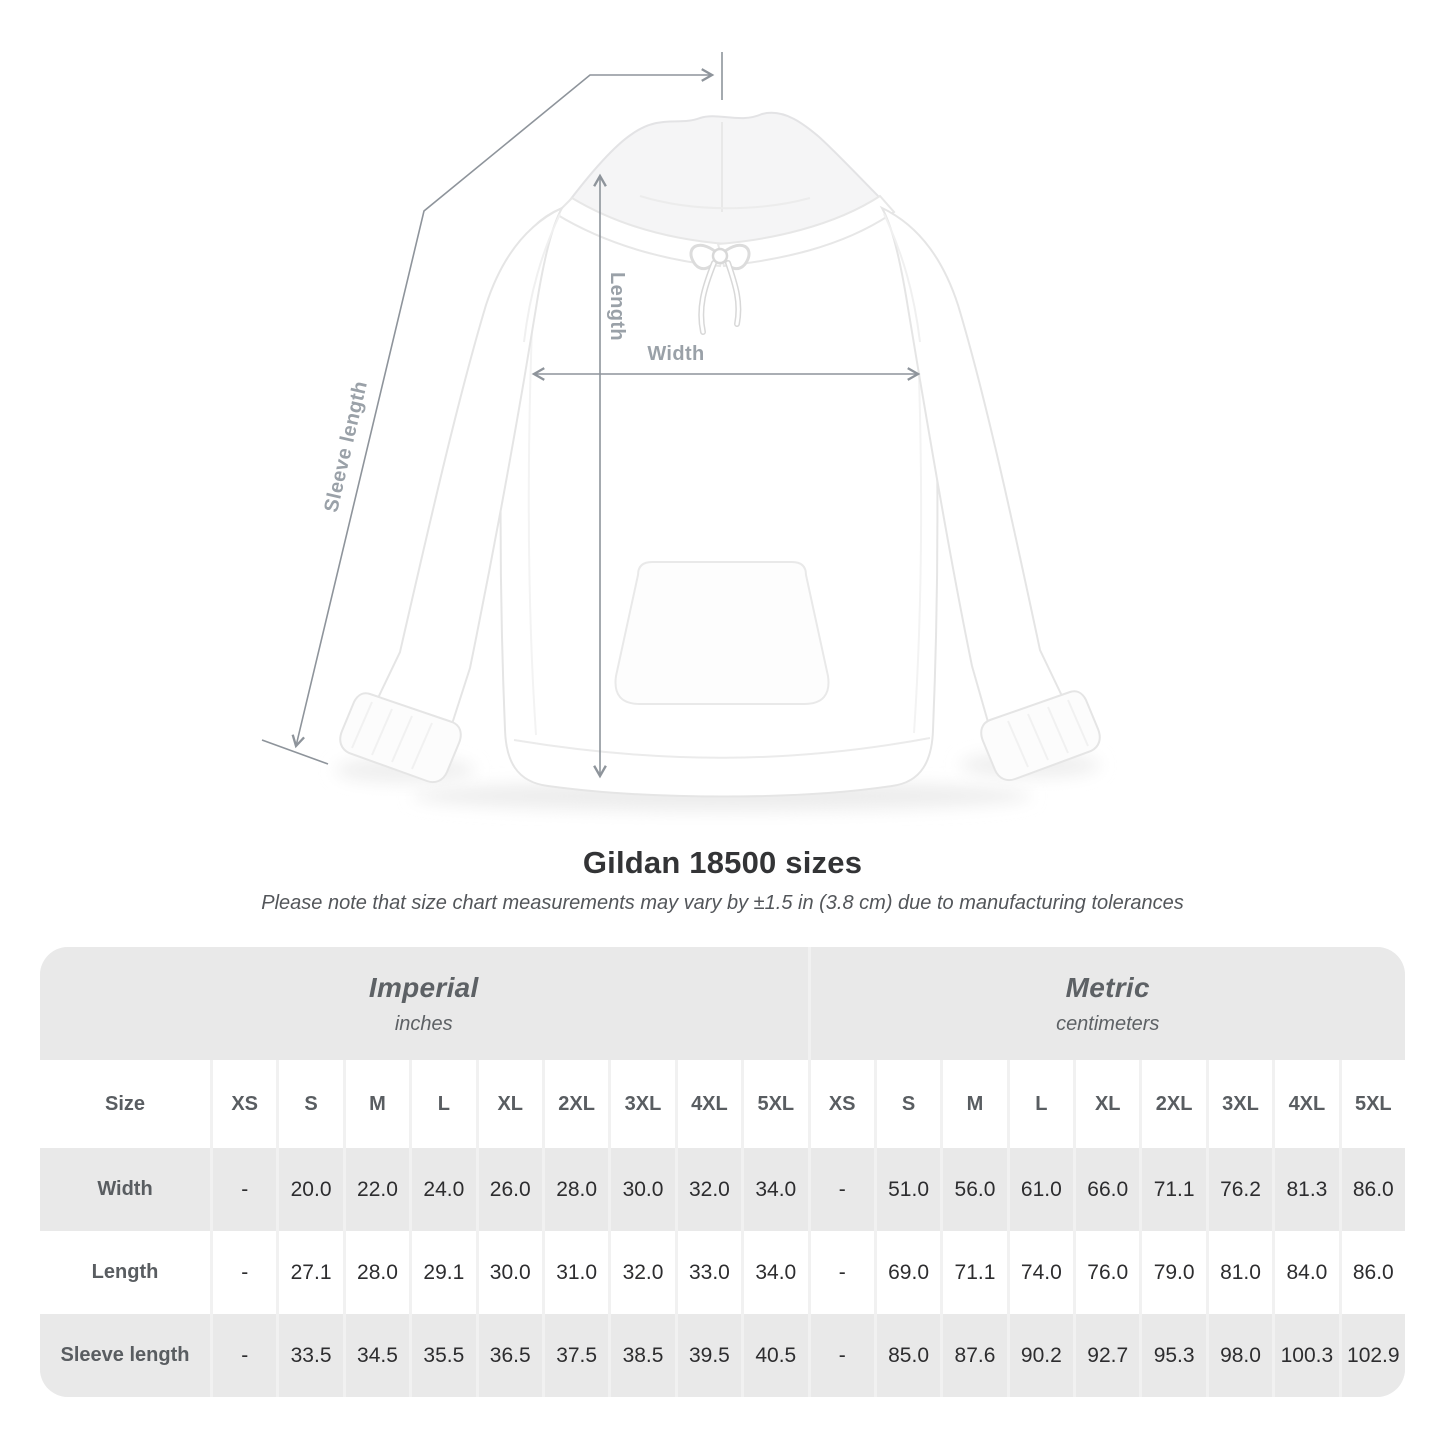  What do you see at coordinates (1174, 1104) in the screenshot?
I see `size-header-metric-2xl: 2XL` at bounding box center [1174, 1104].